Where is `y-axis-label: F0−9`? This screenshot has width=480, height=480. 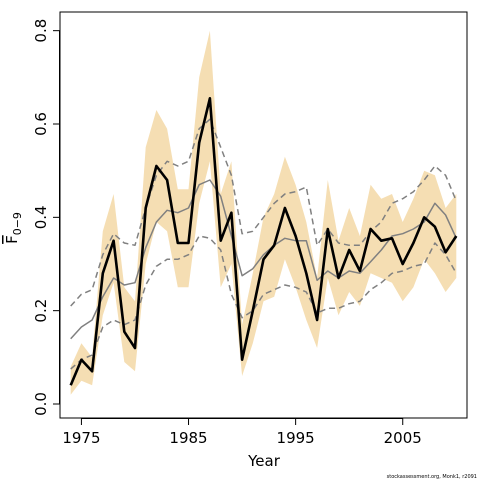
y-axis-label: F0−9 is located at coordinates (13, 228).